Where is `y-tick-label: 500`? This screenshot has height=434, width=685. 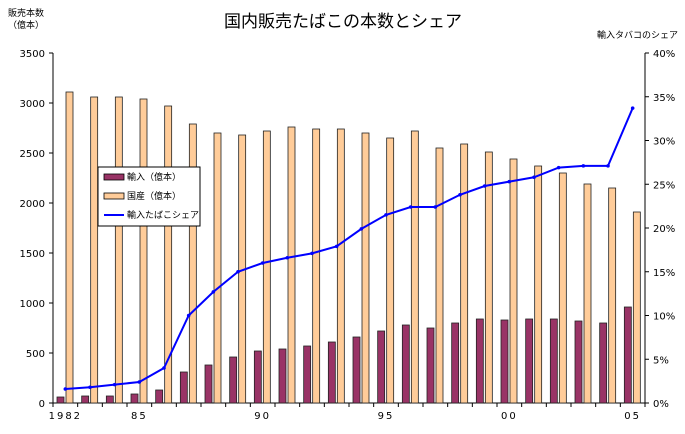
y-tick-label: 500 is located at coordinates (35, 354).